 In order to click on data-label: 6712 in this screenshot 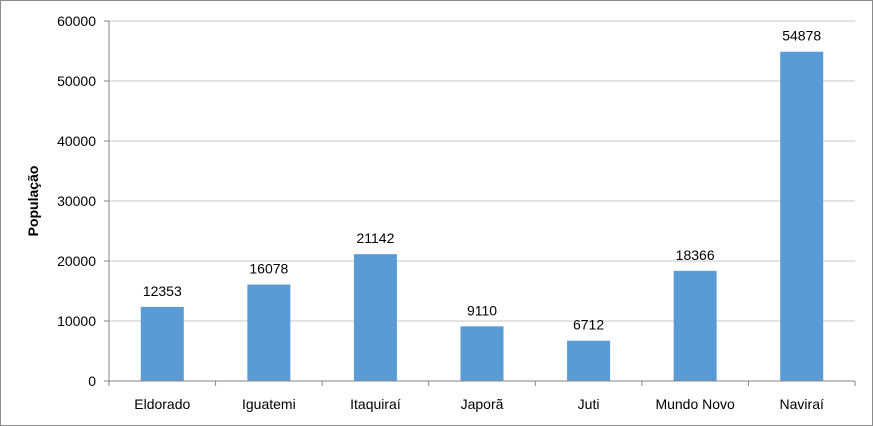, I will do `click(588, 325)`.